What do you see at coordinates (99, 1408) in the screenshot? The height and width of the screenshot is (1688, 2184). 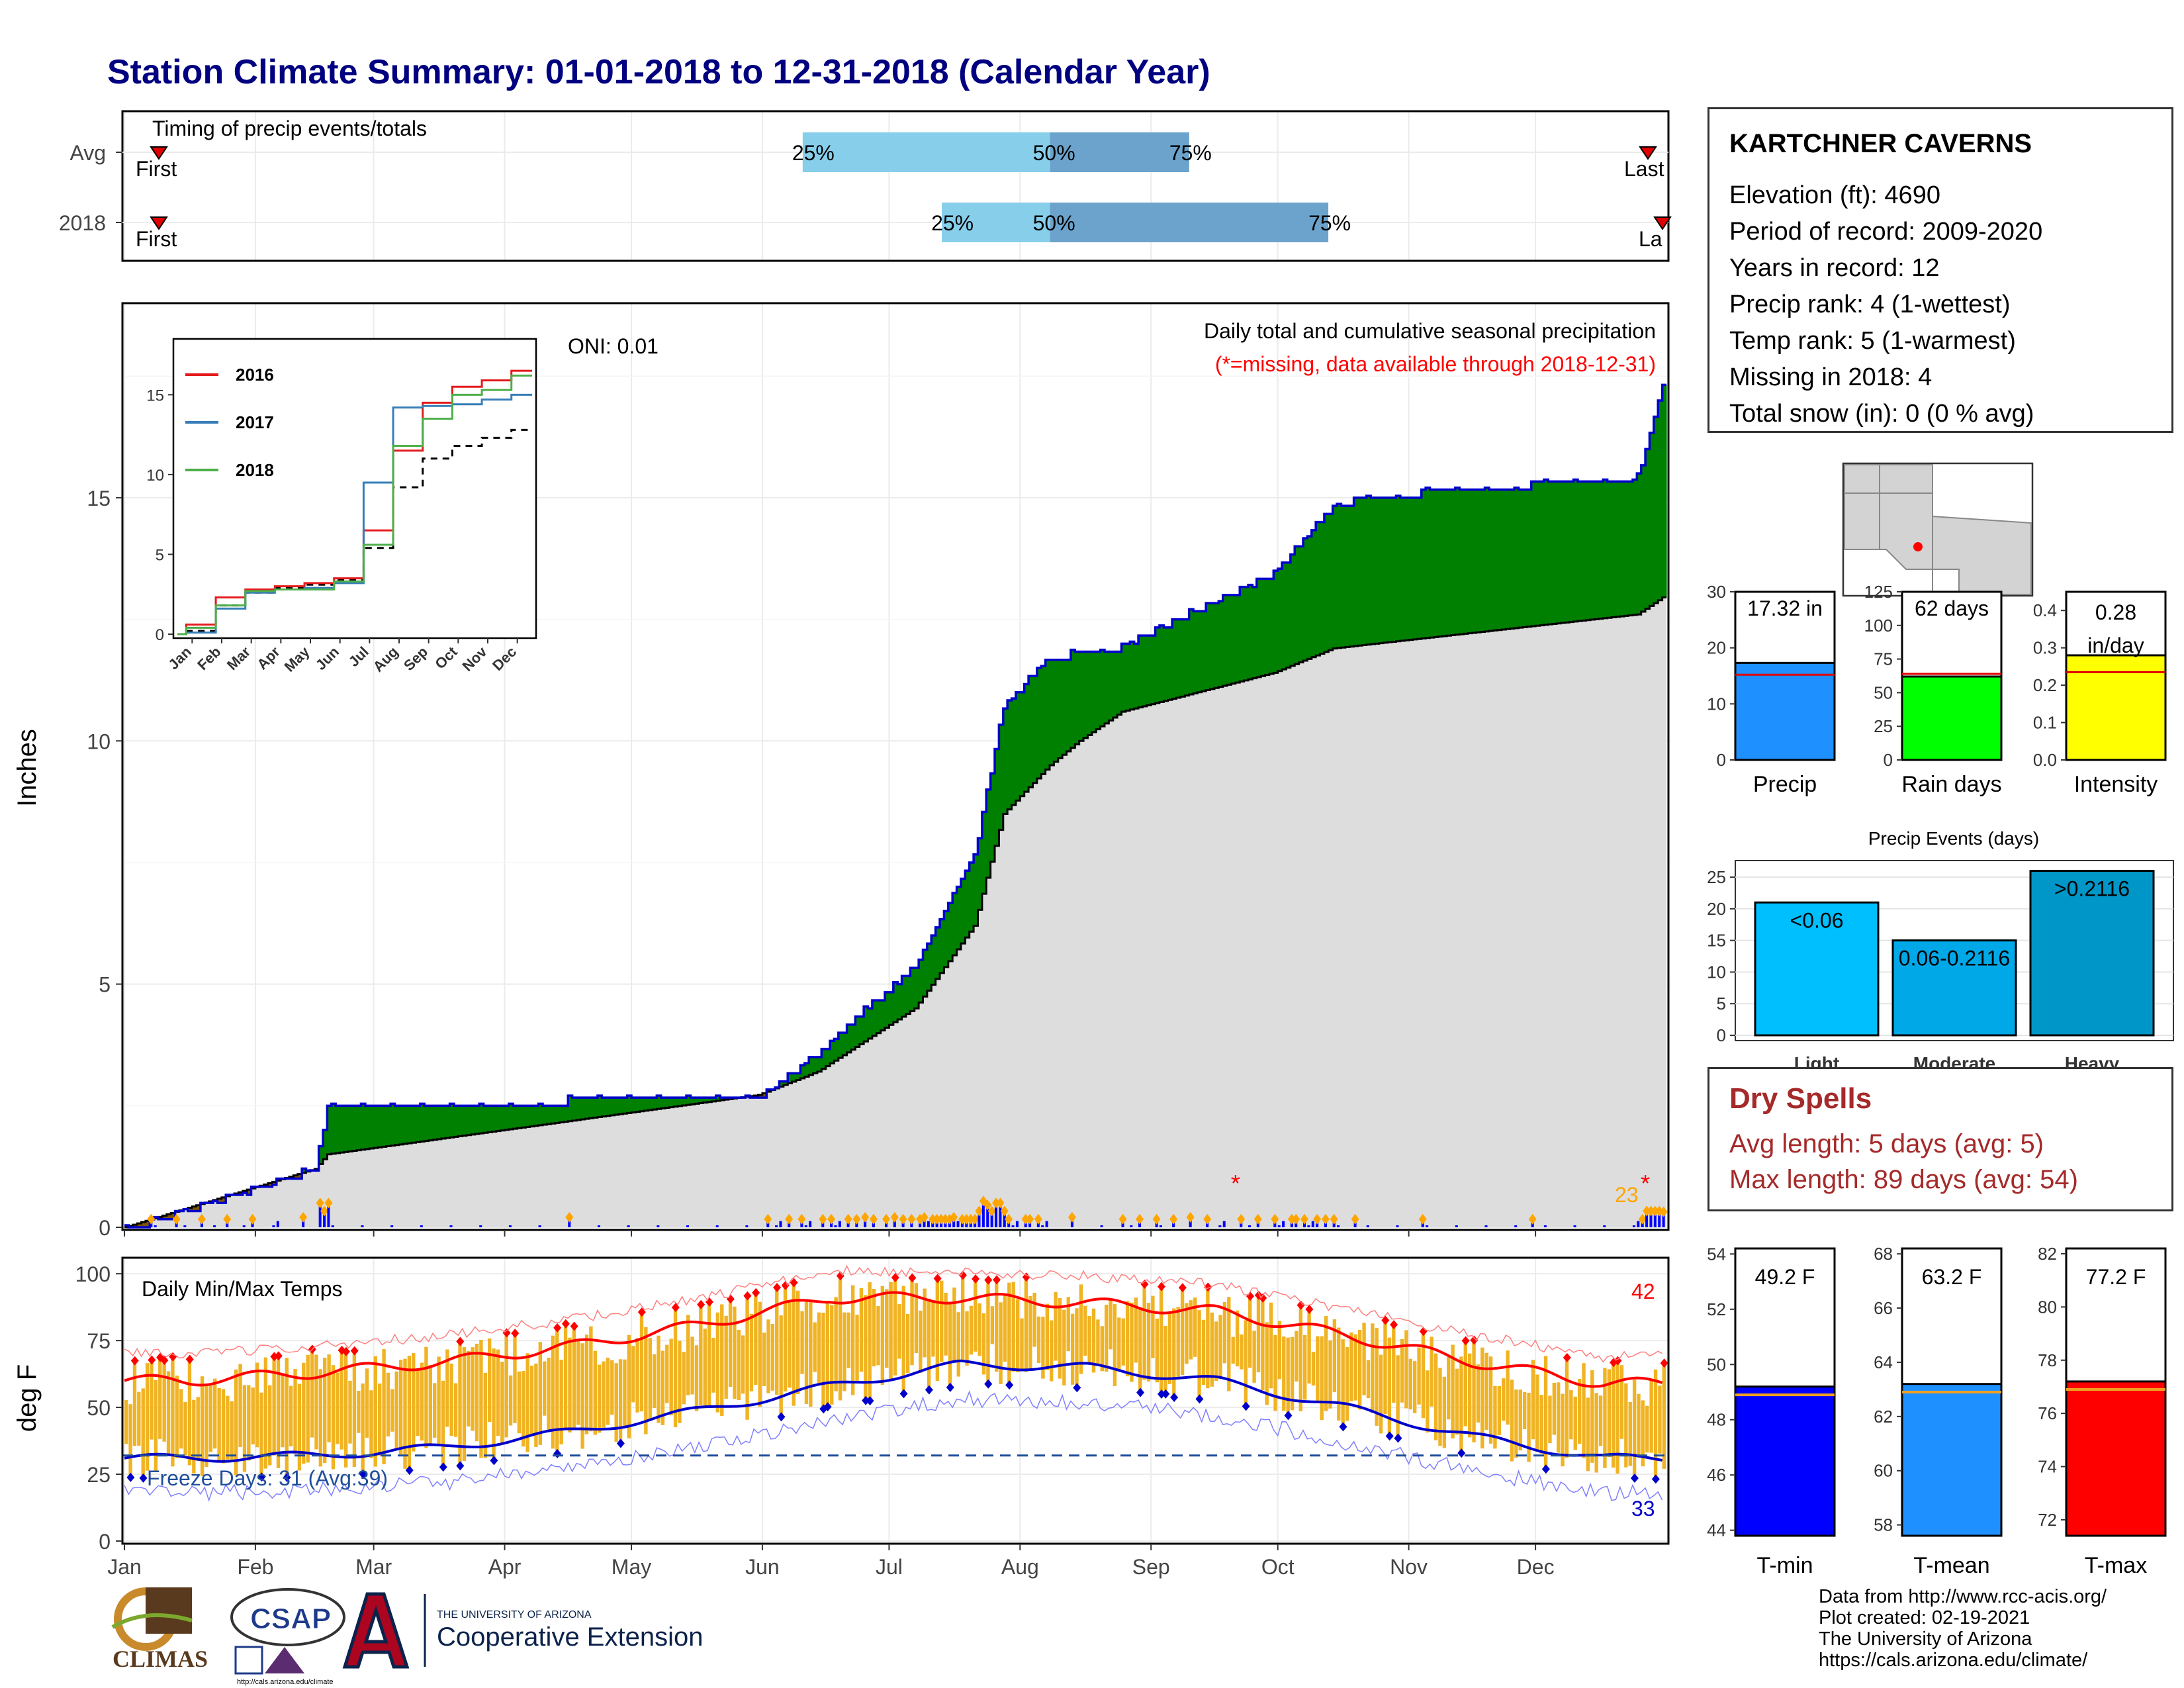 I see `temp-ytick-label: 50` at bounding box center [99, 1408].